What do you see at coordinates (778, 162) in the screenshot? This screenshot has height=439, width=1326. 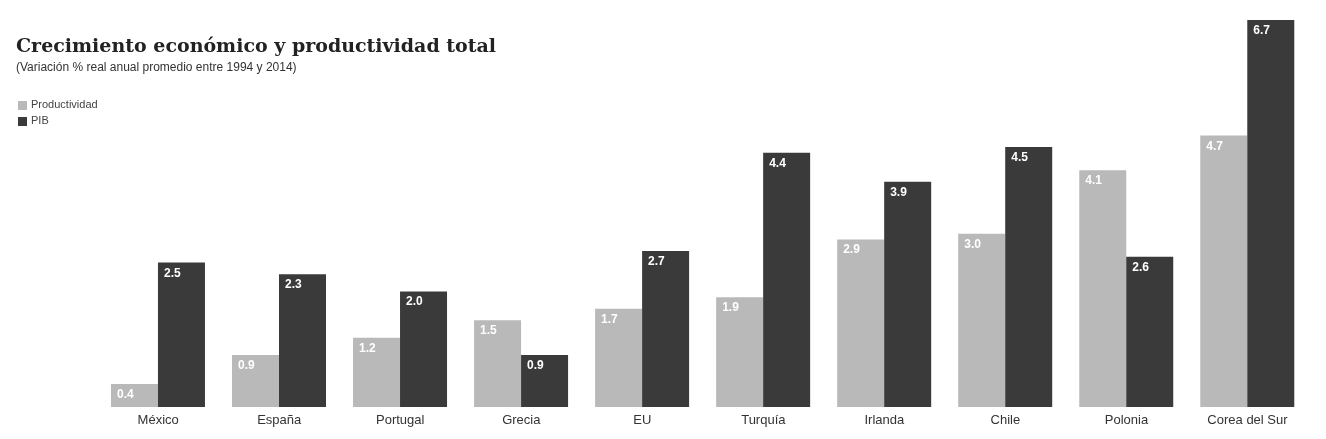 I see `data-label: 4.4` at bounding box center [778, 162].